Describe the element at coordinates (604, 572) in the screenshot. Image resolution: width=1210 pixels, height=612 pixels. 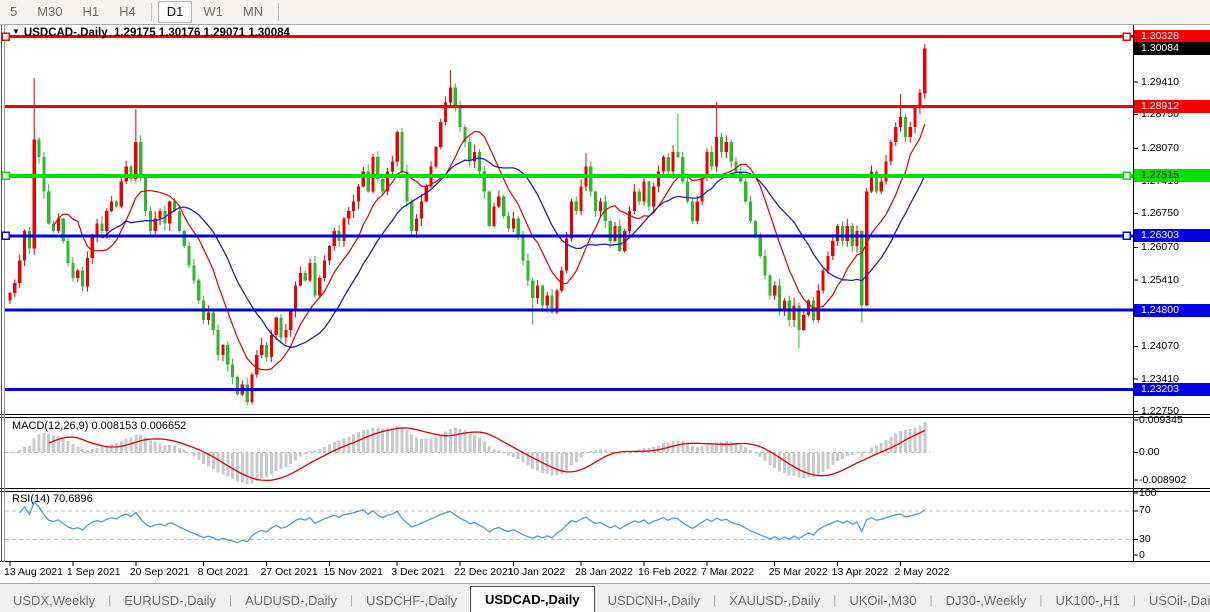
I see `date-label: 28 Jan 2022` at that location.